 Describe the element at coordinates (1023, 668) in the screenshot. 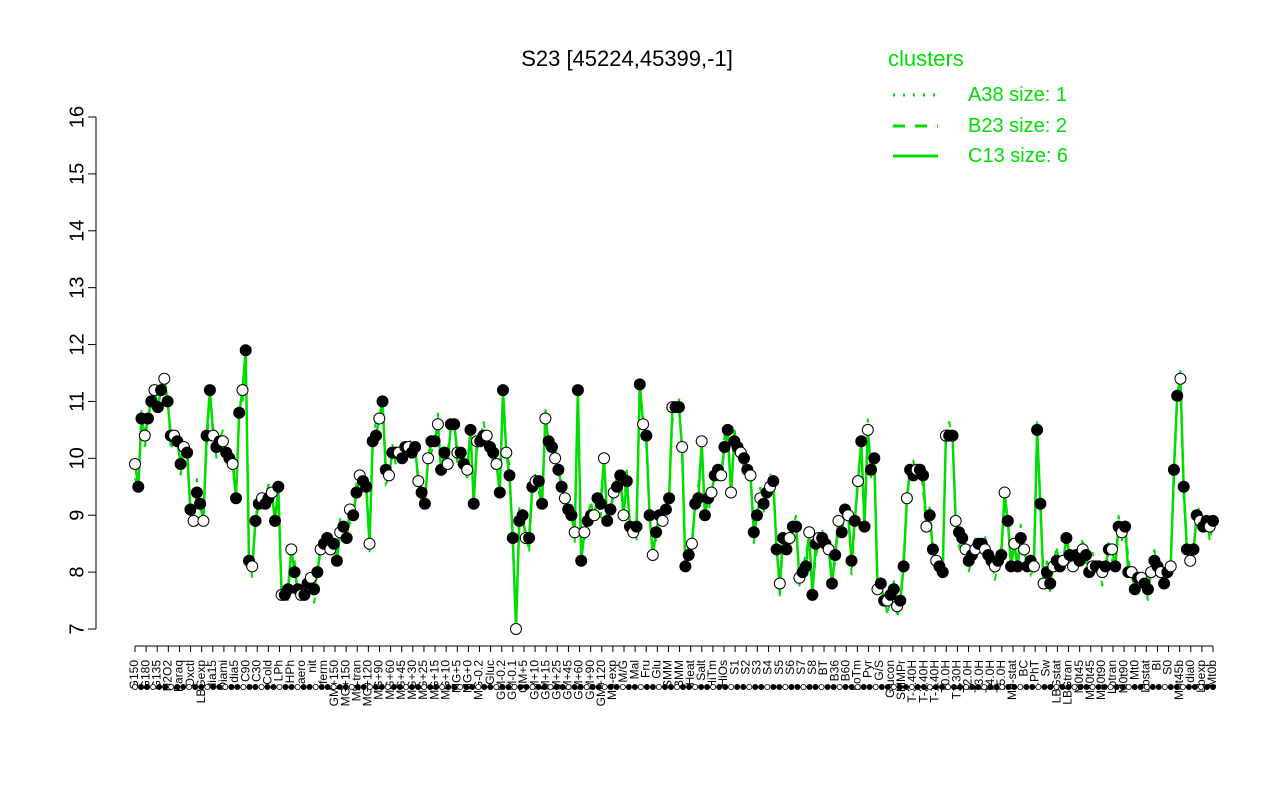

I see `x-tick-label: BC` at that location.